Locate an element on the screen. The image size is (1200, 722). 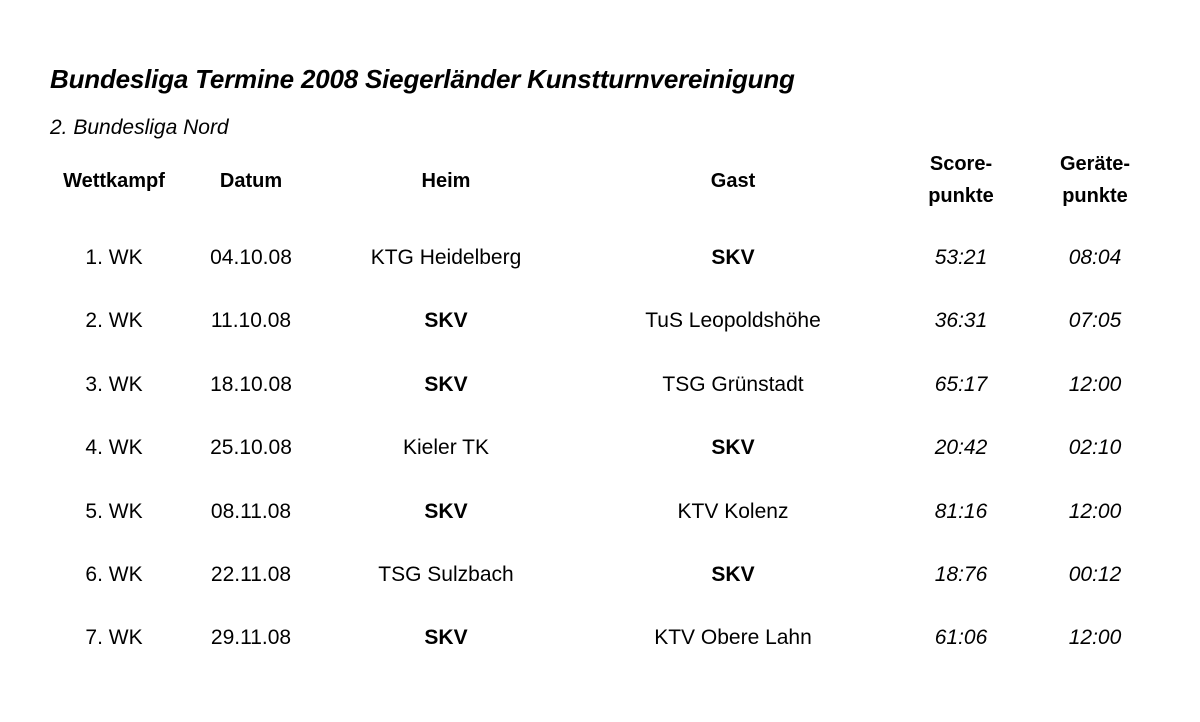
cell-datum: 29.11.08 is located at coordinates (251, 637).